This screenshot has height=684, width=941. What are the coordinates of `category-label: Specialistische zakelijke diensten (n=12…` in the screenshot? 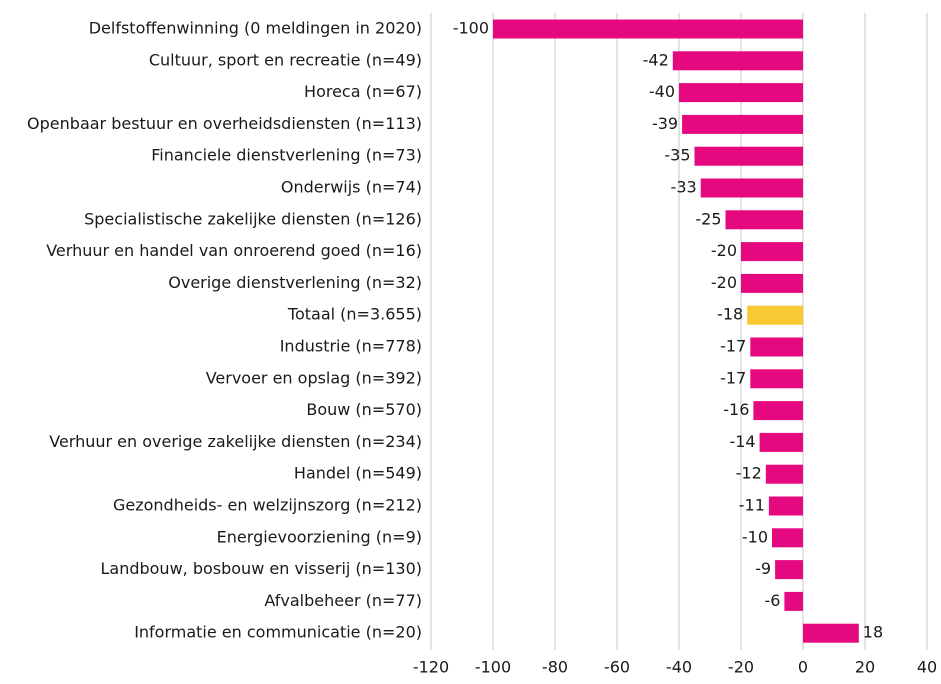 It's located at (253, 218).